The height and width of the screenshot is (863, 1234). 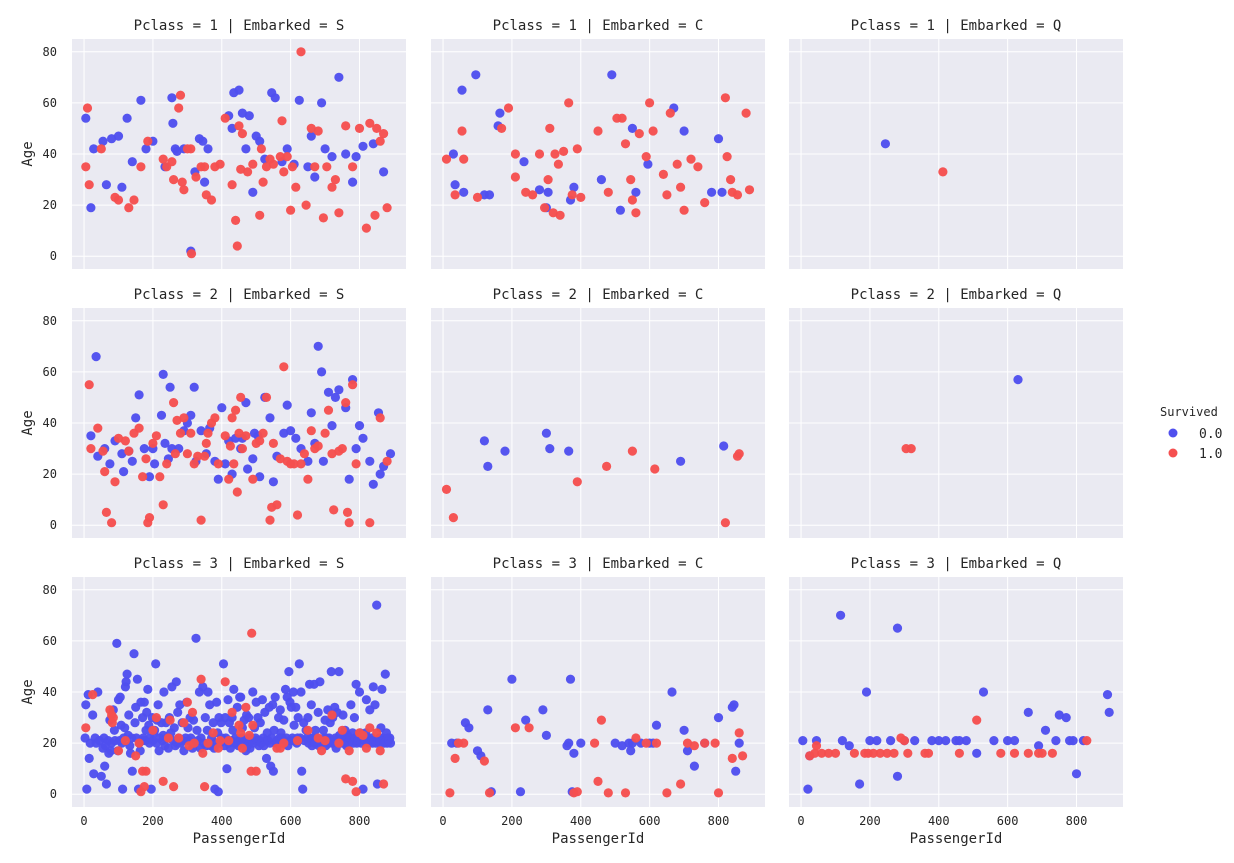 I want to click on y-tick-label: 40, so click(x=50, y=423).